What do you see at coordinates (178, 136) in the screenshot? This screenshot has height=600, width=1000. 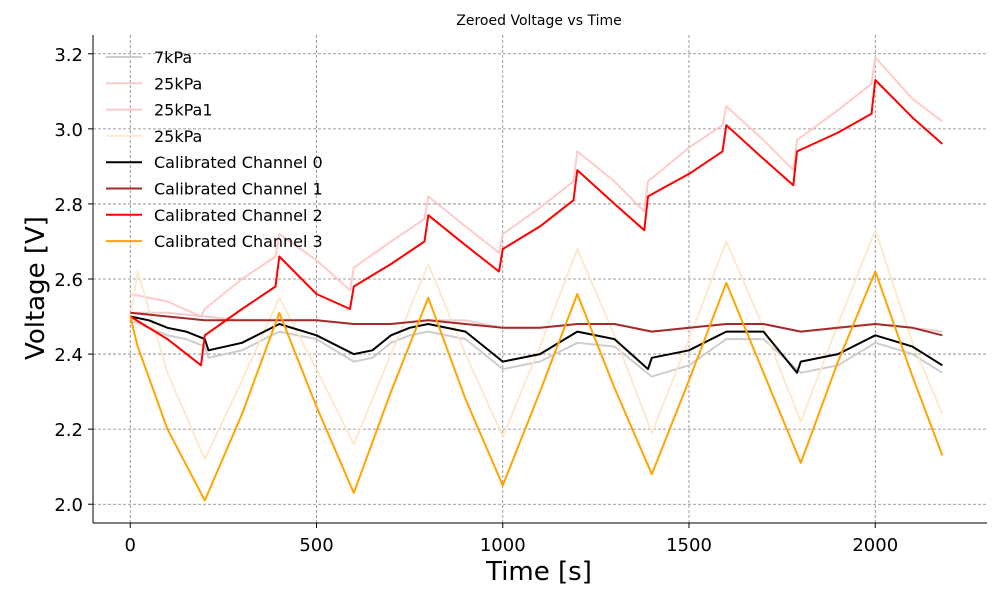 I see `legend-label-3: 25kPa` at bounding box center [178, 136].